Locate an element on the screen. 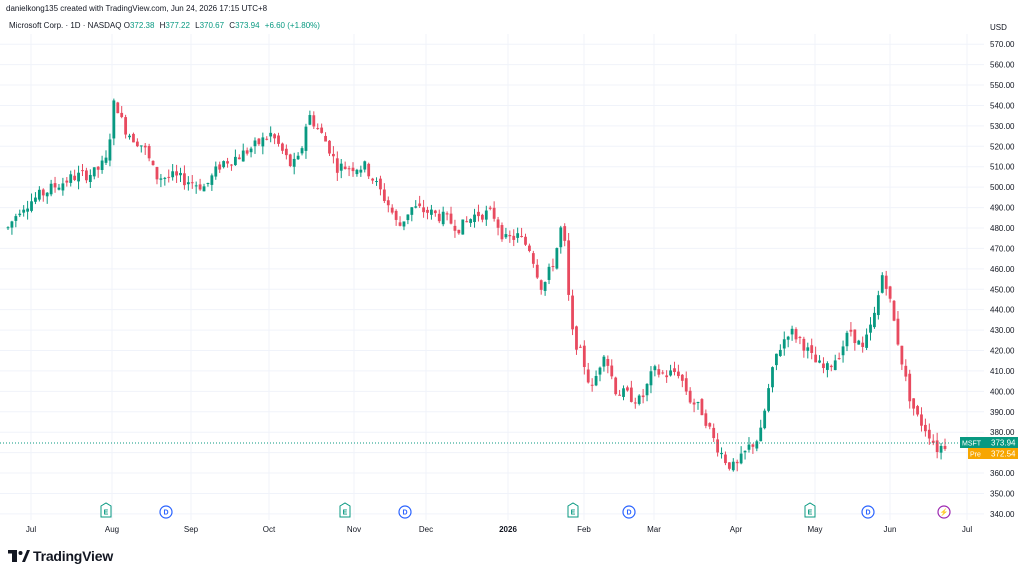 The image size is (1024, 575). low-value: 370.67 is located at coordinates (212, 25).